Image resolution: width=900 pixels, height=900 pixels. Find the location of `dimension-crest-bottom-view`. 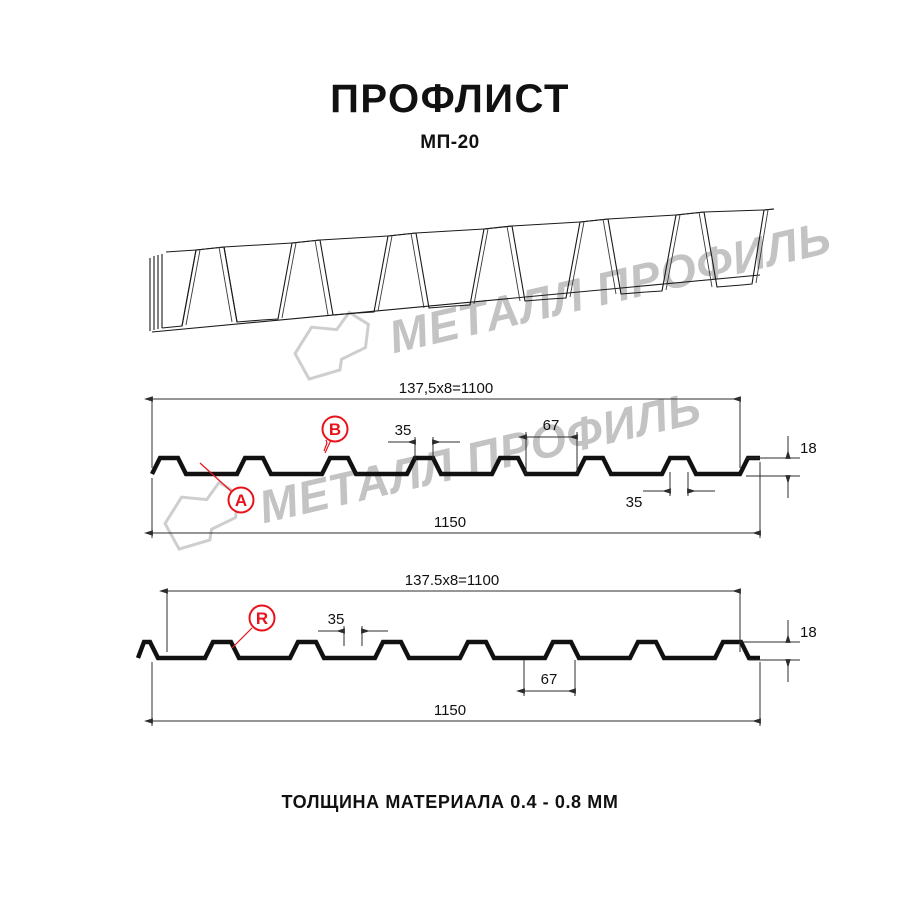

dimension-crest-bottom-view is located at coordinates (353, 636).